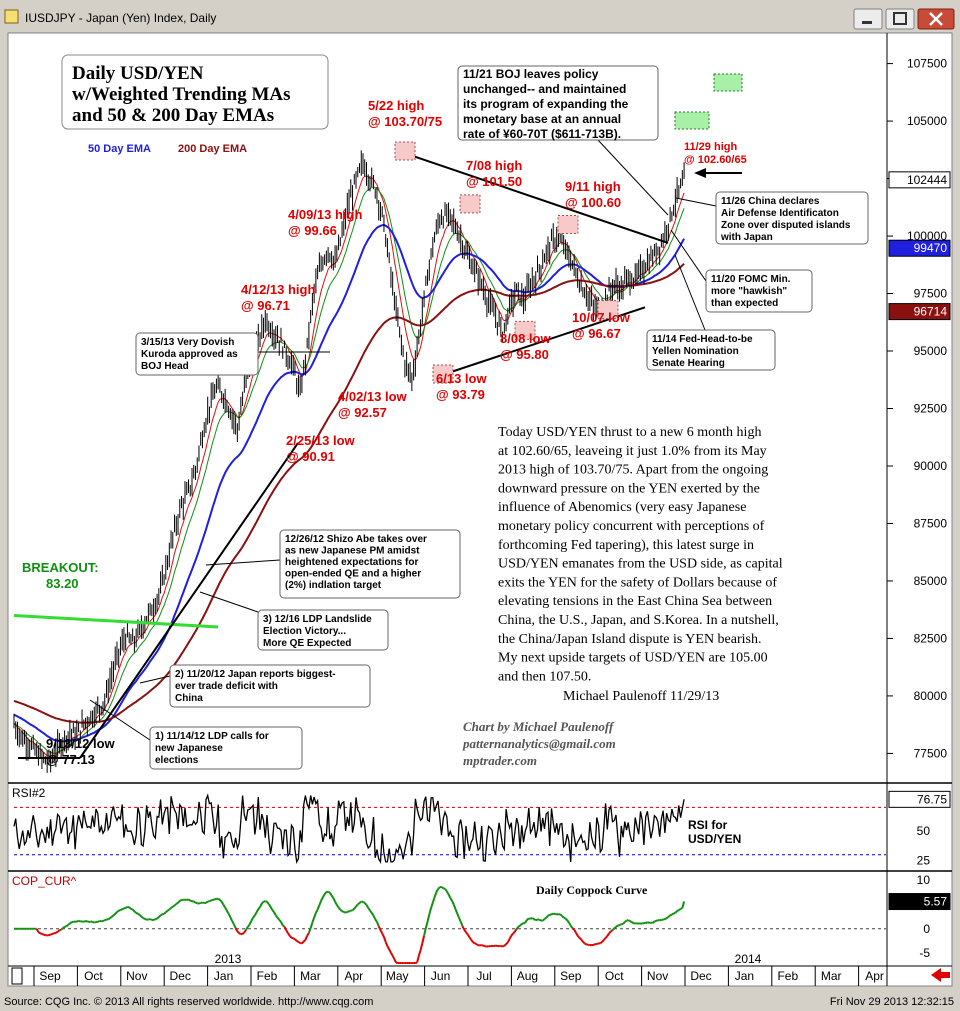 This screenshot has width=960, height=1011. What do you see at coordinates (919, 246) in the screenshot?
I see `last-value-labels: 102444 99470 96714` at bounding box center [919, 246].